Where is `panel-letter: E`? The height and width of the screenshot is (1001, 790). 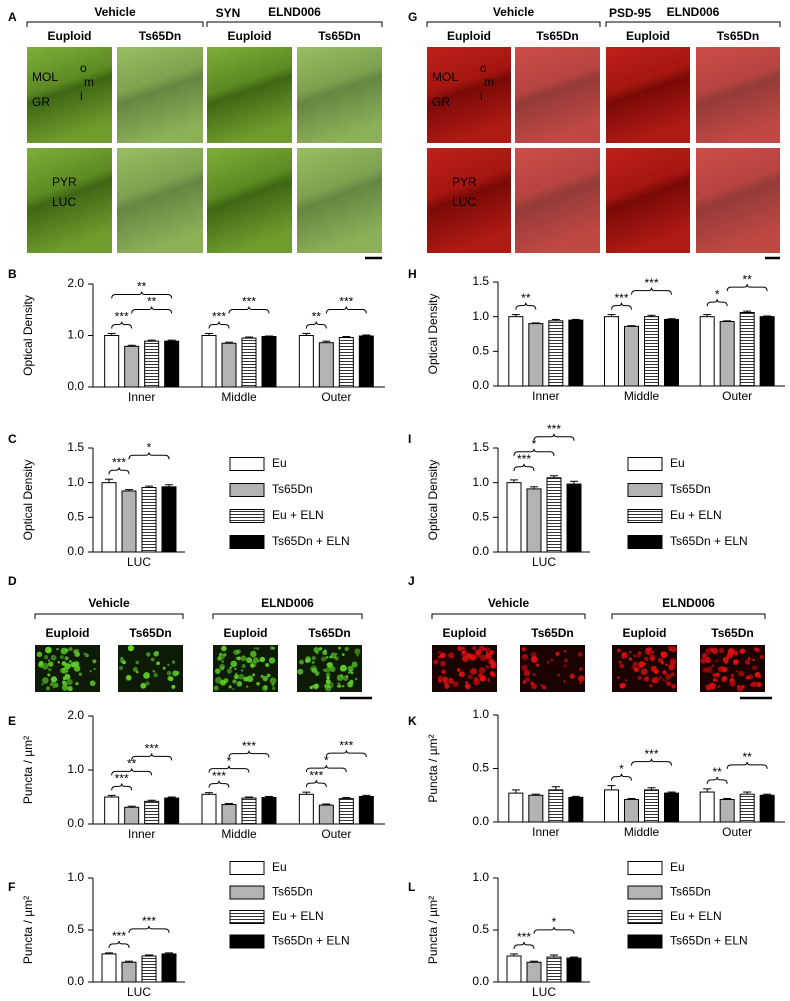 panel-letter: E is located at coordinates (12, 721).